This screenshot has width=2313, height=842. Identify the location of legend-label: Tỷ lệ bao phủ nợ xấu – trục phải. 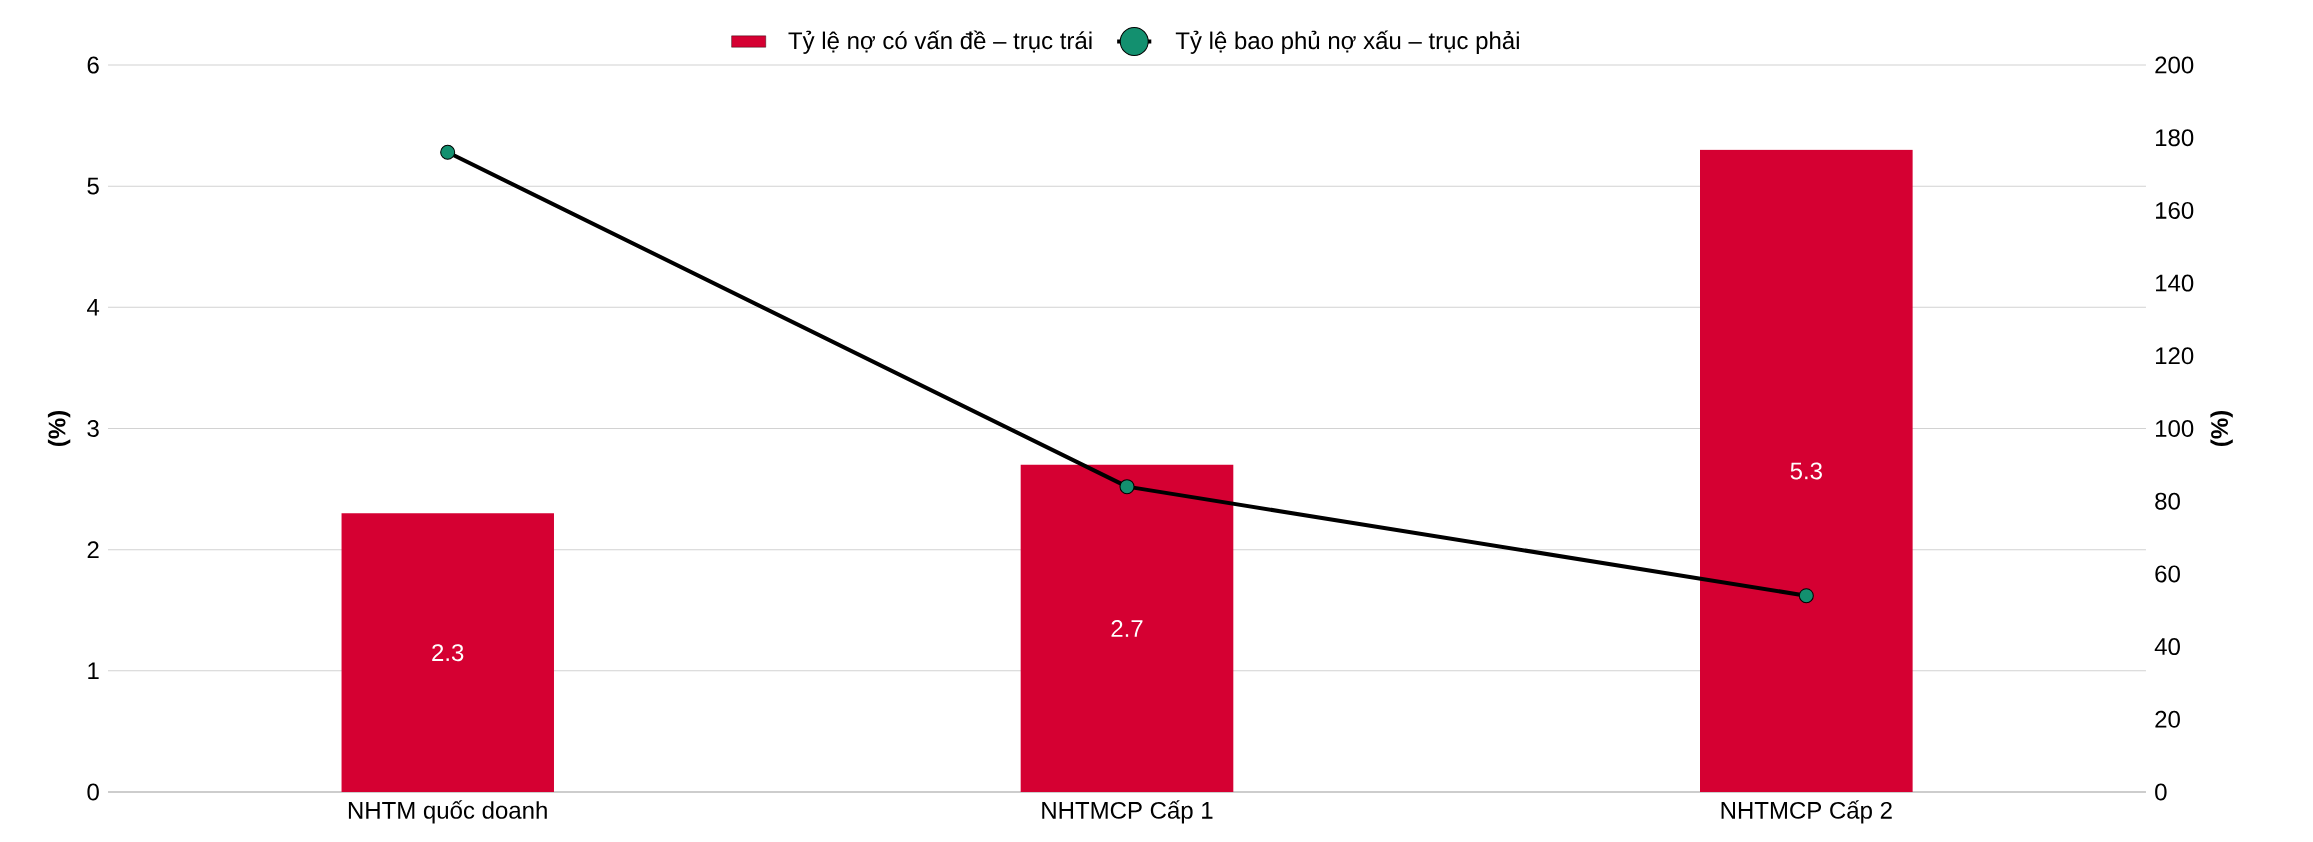
(1347, 42).